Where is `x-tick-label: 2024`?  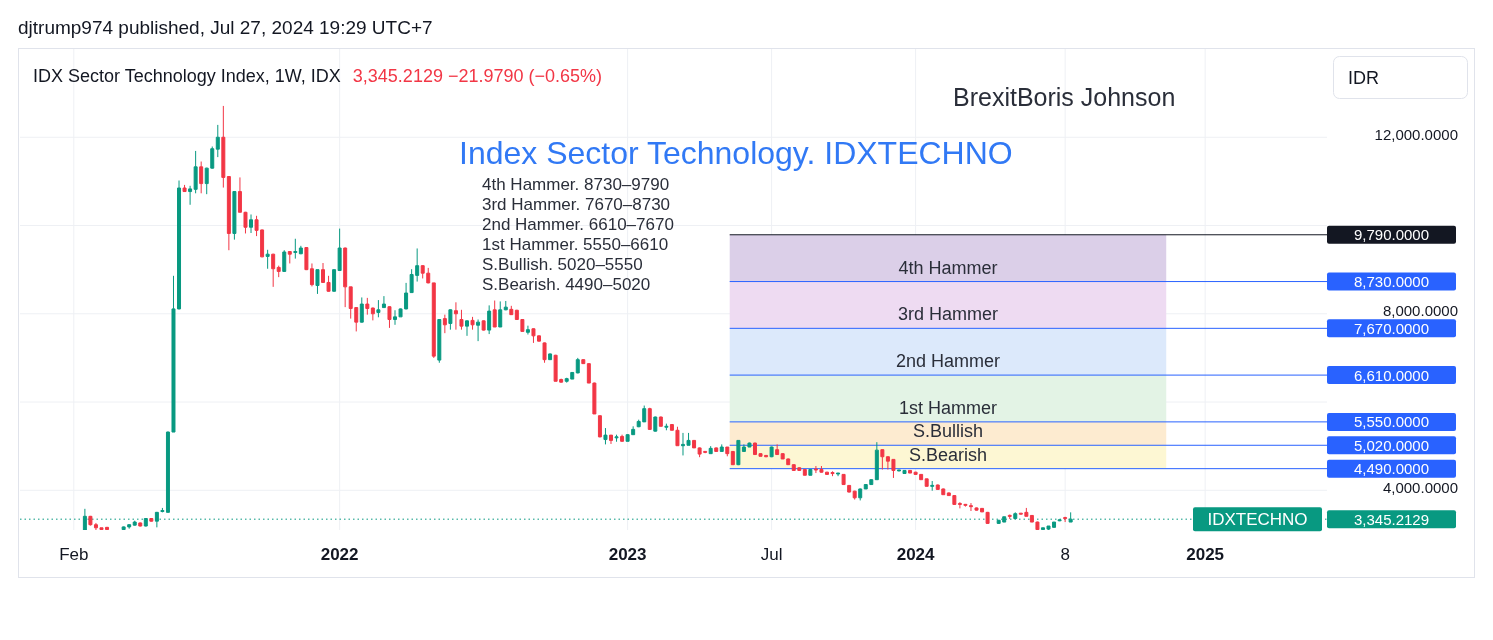 x-tick-label: 2024 is located at coordinates (916, 554).